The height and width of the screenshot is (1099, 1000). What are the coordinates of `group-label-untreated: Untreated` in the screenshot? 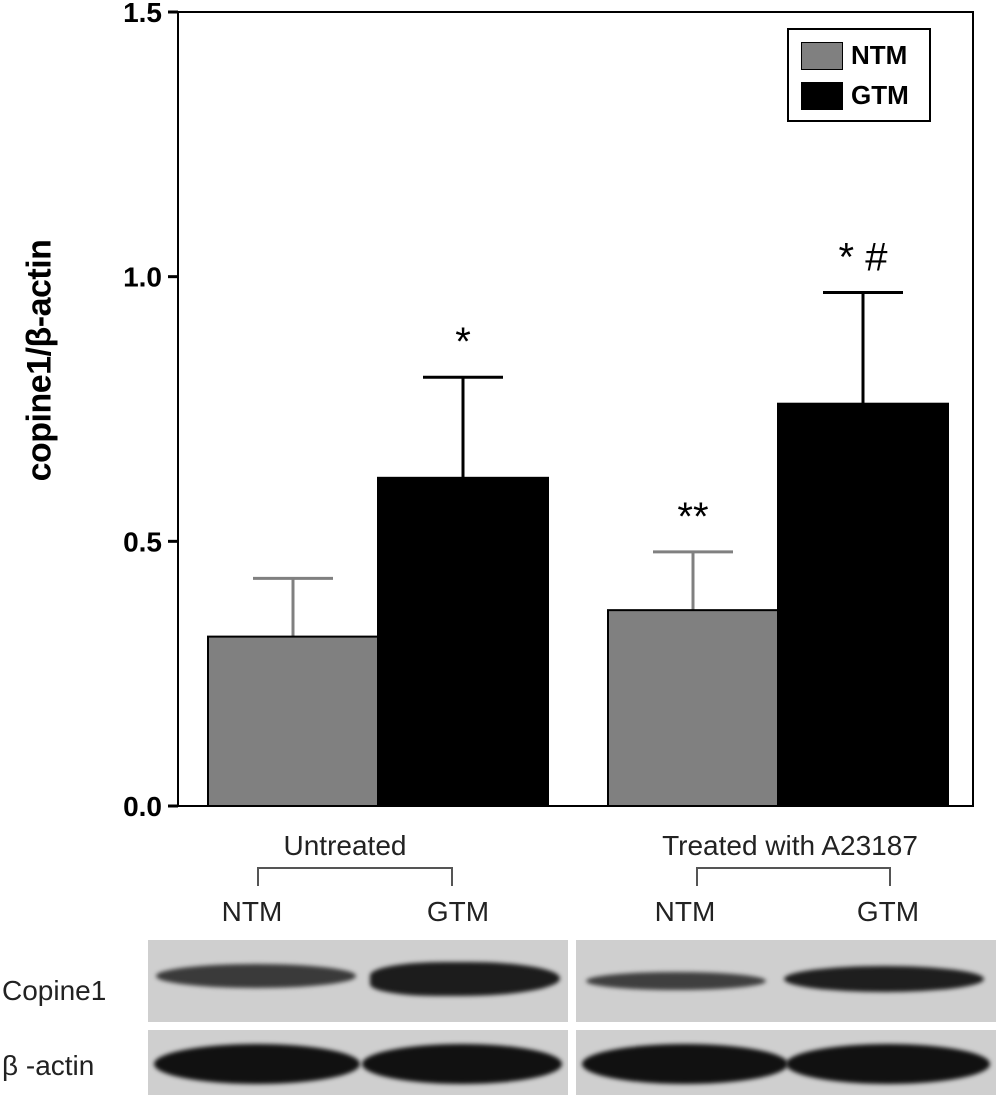 It's located at (345, 845).